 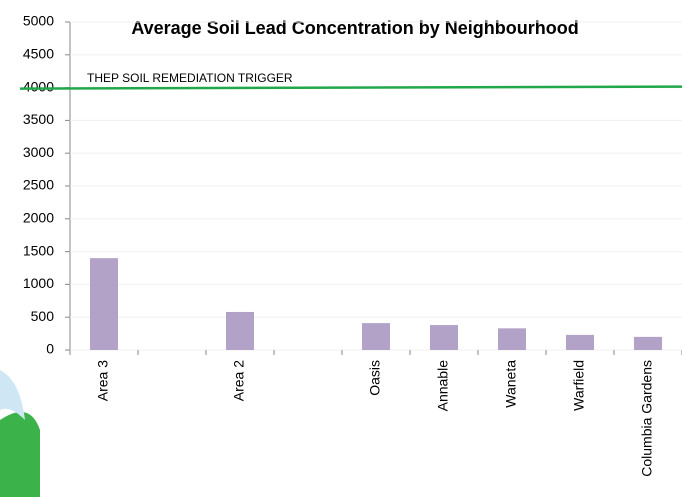 What do you see at coordinates (50, 349) in the screenshot?
I see `y-tick-label: 0` at bounding box center [50, 349].